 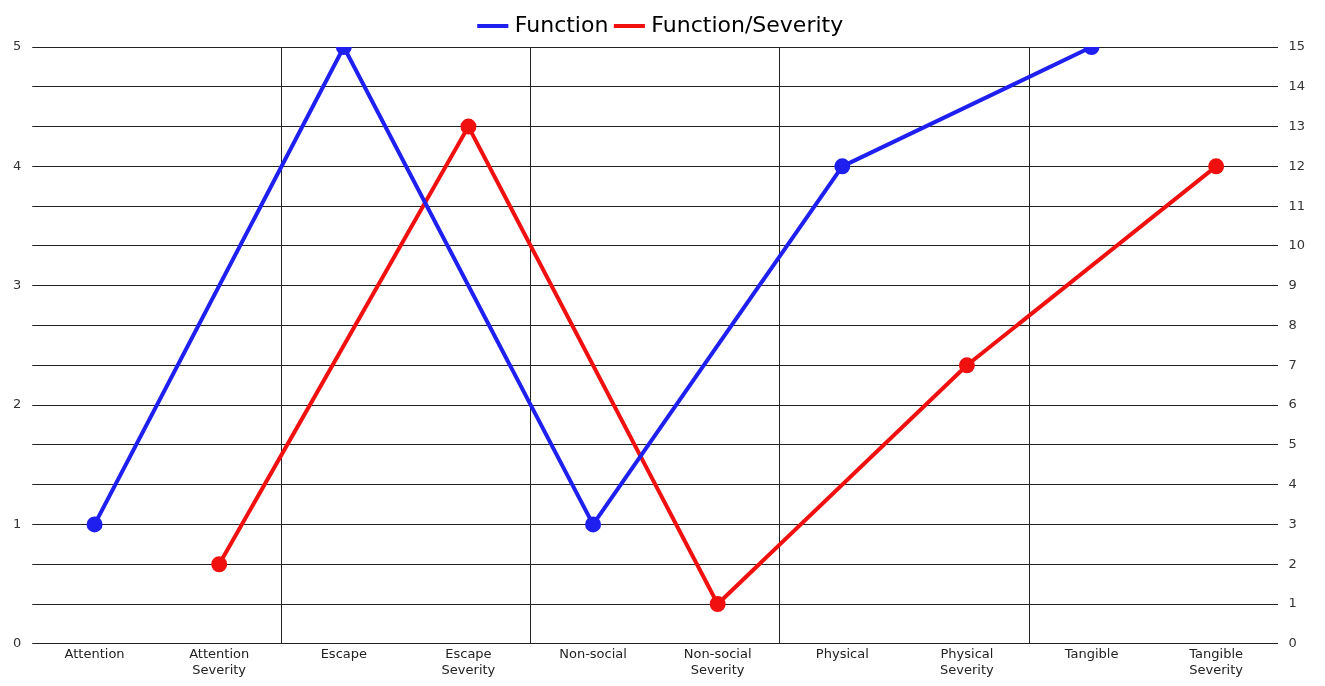 What do you see at coordinates (1292, 364) in the screenshot?
I see `y2-tick-label: 7` at bounding box center [1292, 364].